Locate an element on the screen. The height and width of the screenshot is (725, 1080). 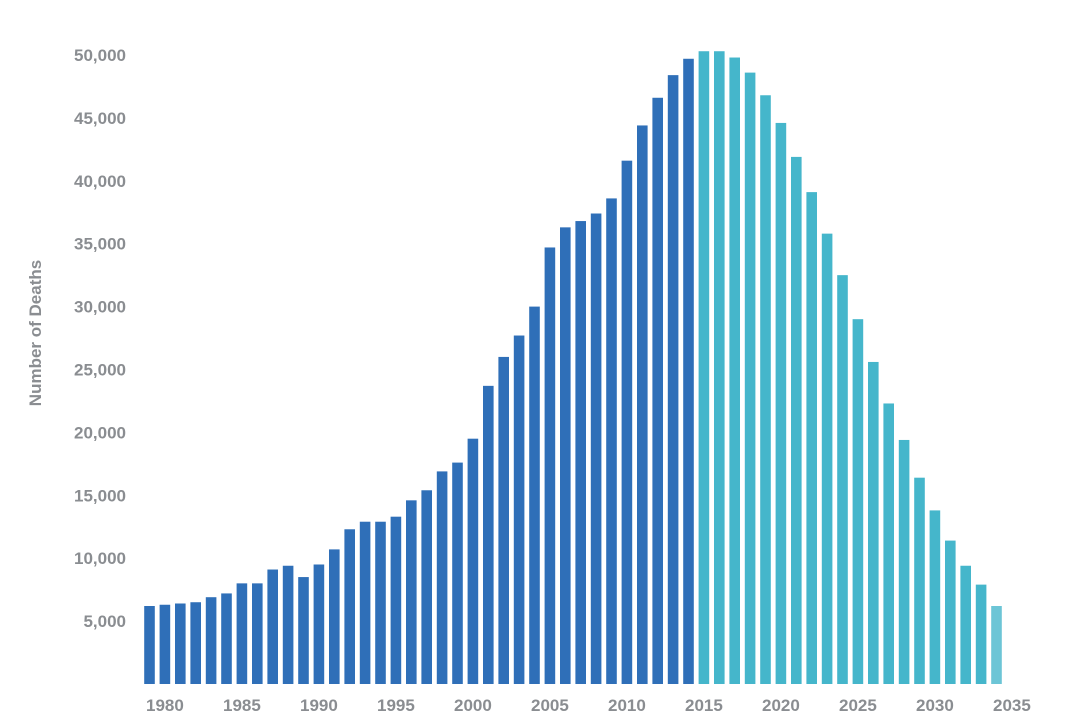
bar-1992 is located at coordinates (349, 606).